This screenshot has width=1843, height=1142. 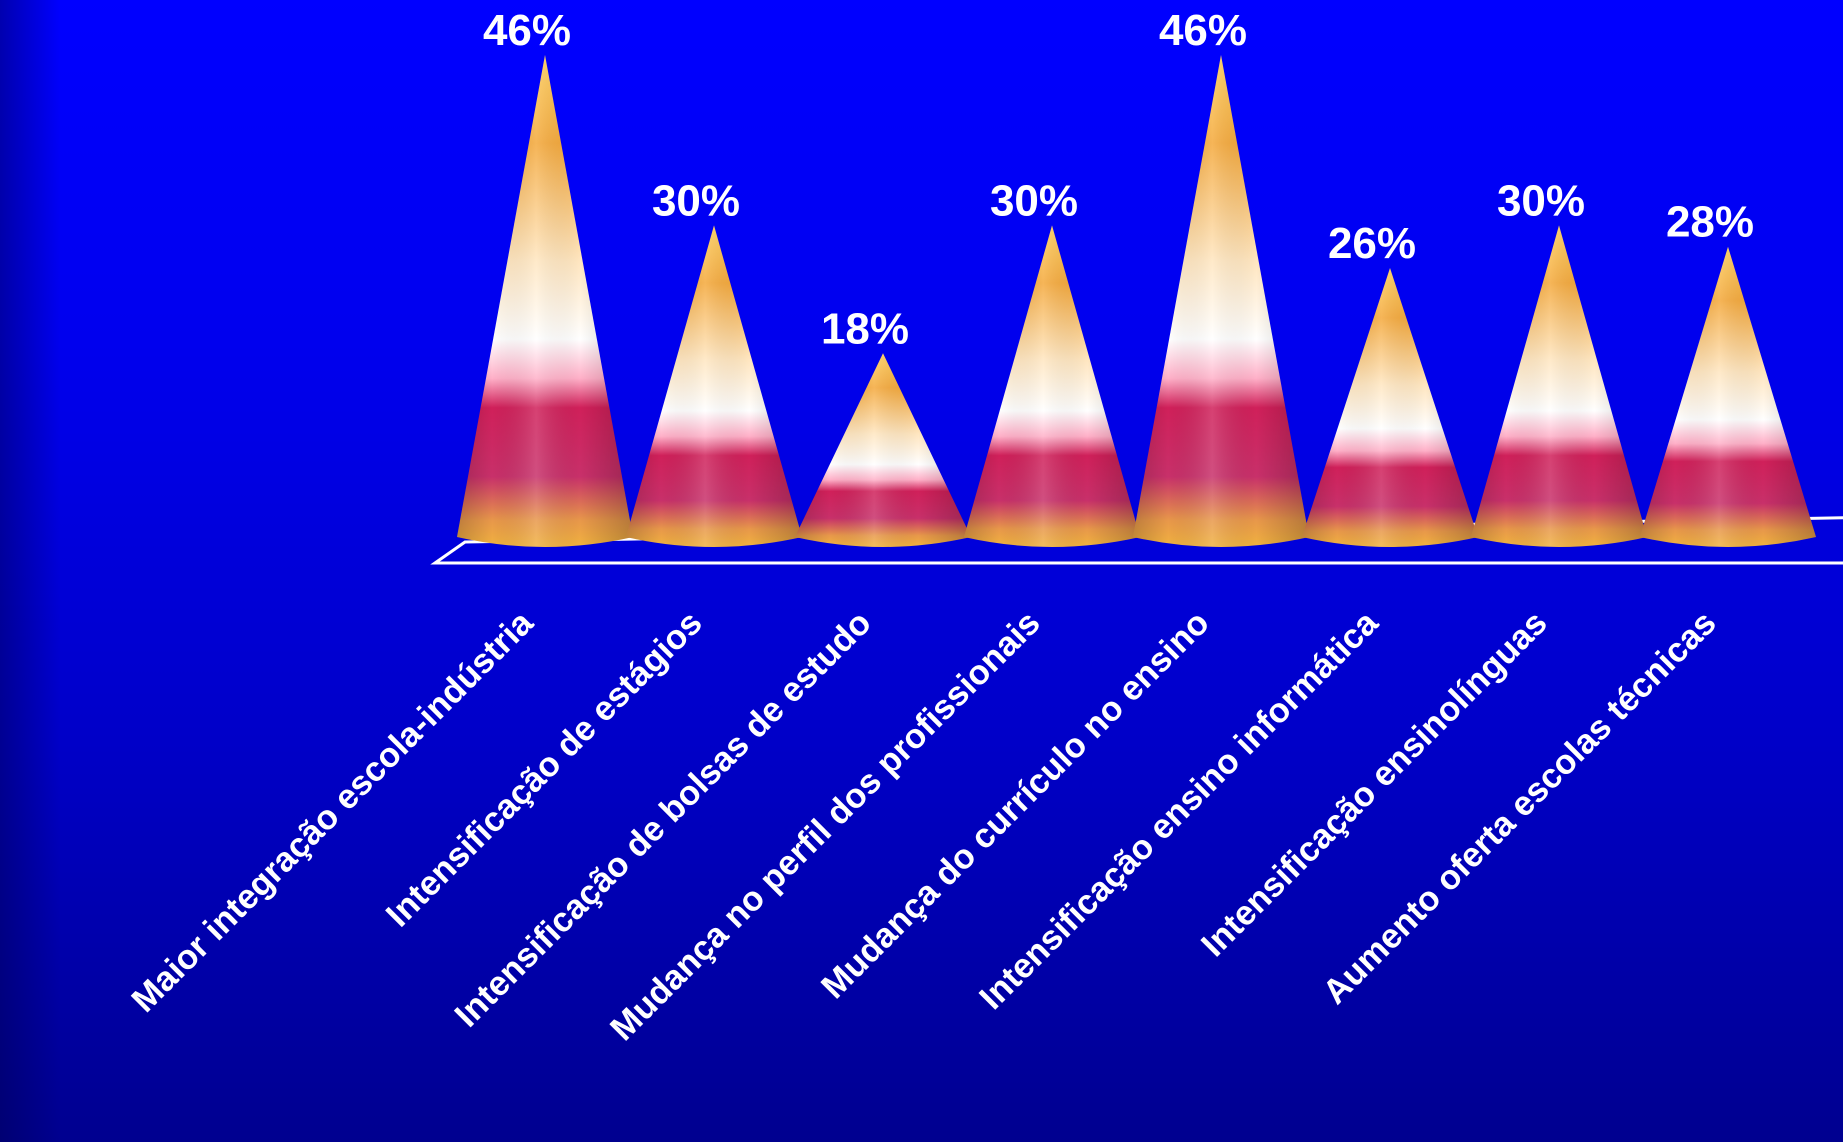 What do you see at coordinates (865, 328) in the screenshot?
I see `value-label-3: 18%` at bounding box center [865, 328].